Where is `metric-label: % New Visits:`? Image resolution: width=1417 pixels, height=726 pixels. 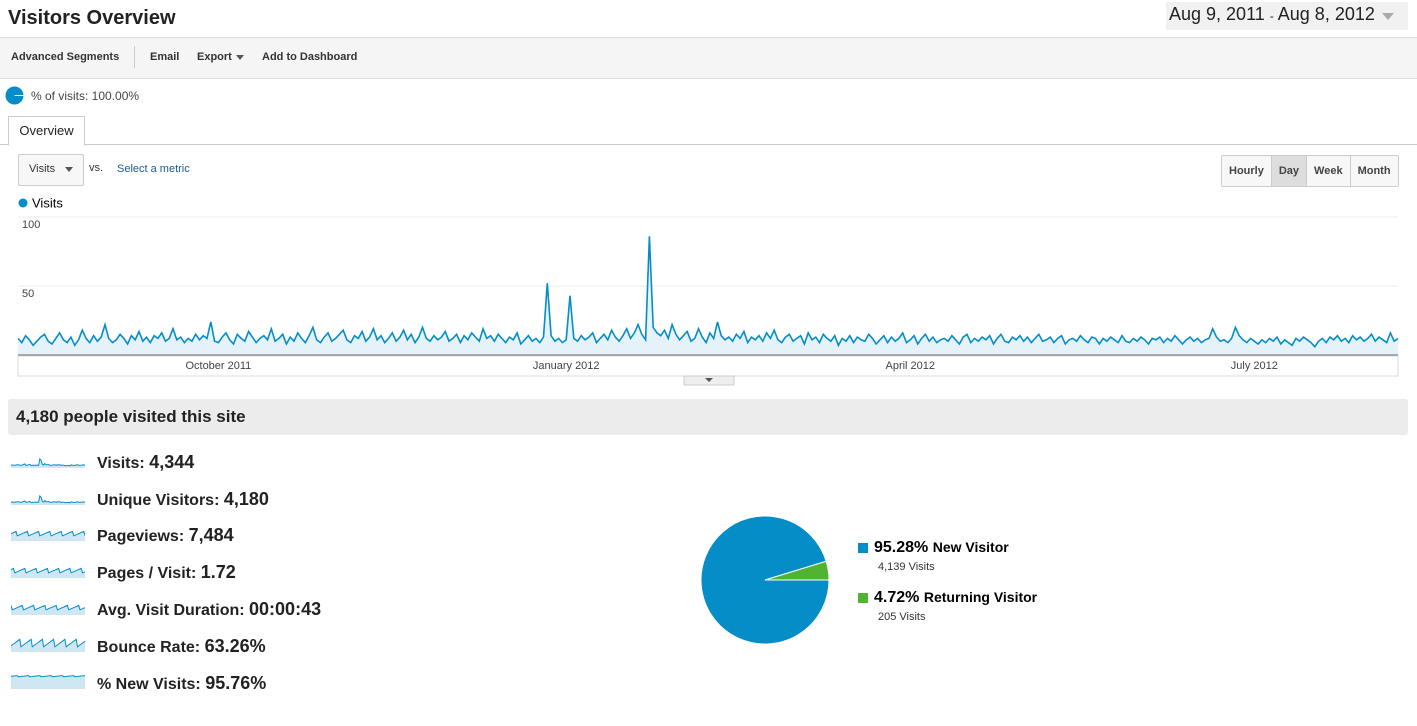
metric-label: % New Visits: is located at coordinates (149, 684).